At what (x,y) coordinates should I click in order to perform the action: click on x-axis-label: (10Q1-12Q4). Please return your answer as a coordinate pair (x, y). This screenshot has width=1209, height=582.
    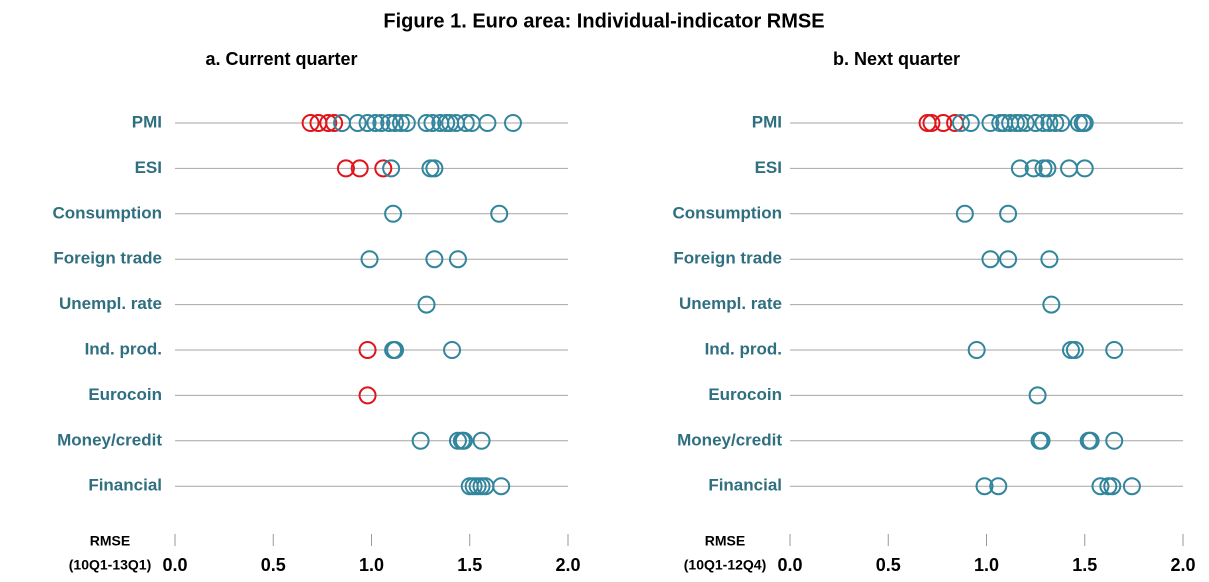
    Looking at the image, I should click on (725, 565).